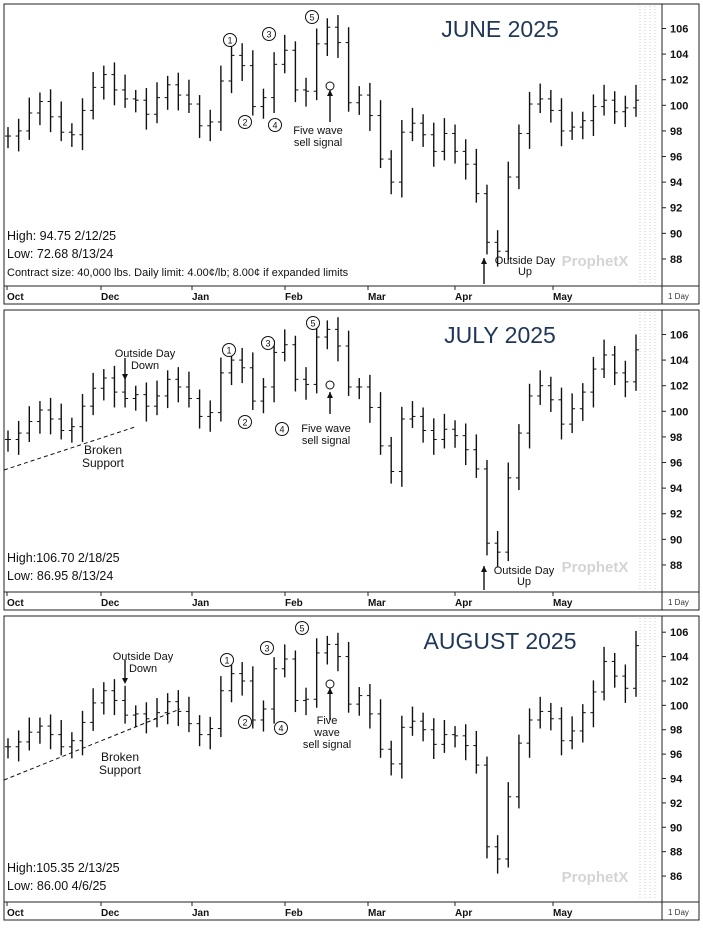 The height and width of the screenshot is (930, 703). I want to click on y-tick-label: 104, so click(679, 658).